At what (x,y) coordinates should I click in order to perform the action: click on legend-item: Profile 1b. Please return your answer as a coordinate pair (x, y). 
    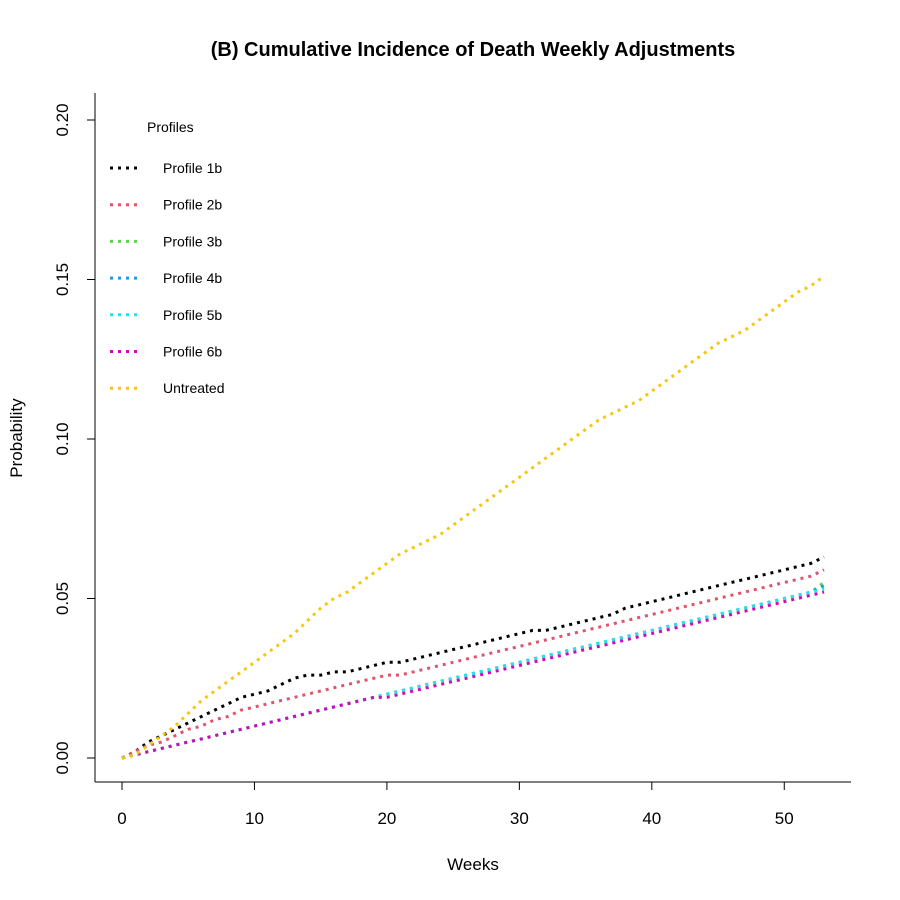
    Looking at the image, I should click on (166, 168).